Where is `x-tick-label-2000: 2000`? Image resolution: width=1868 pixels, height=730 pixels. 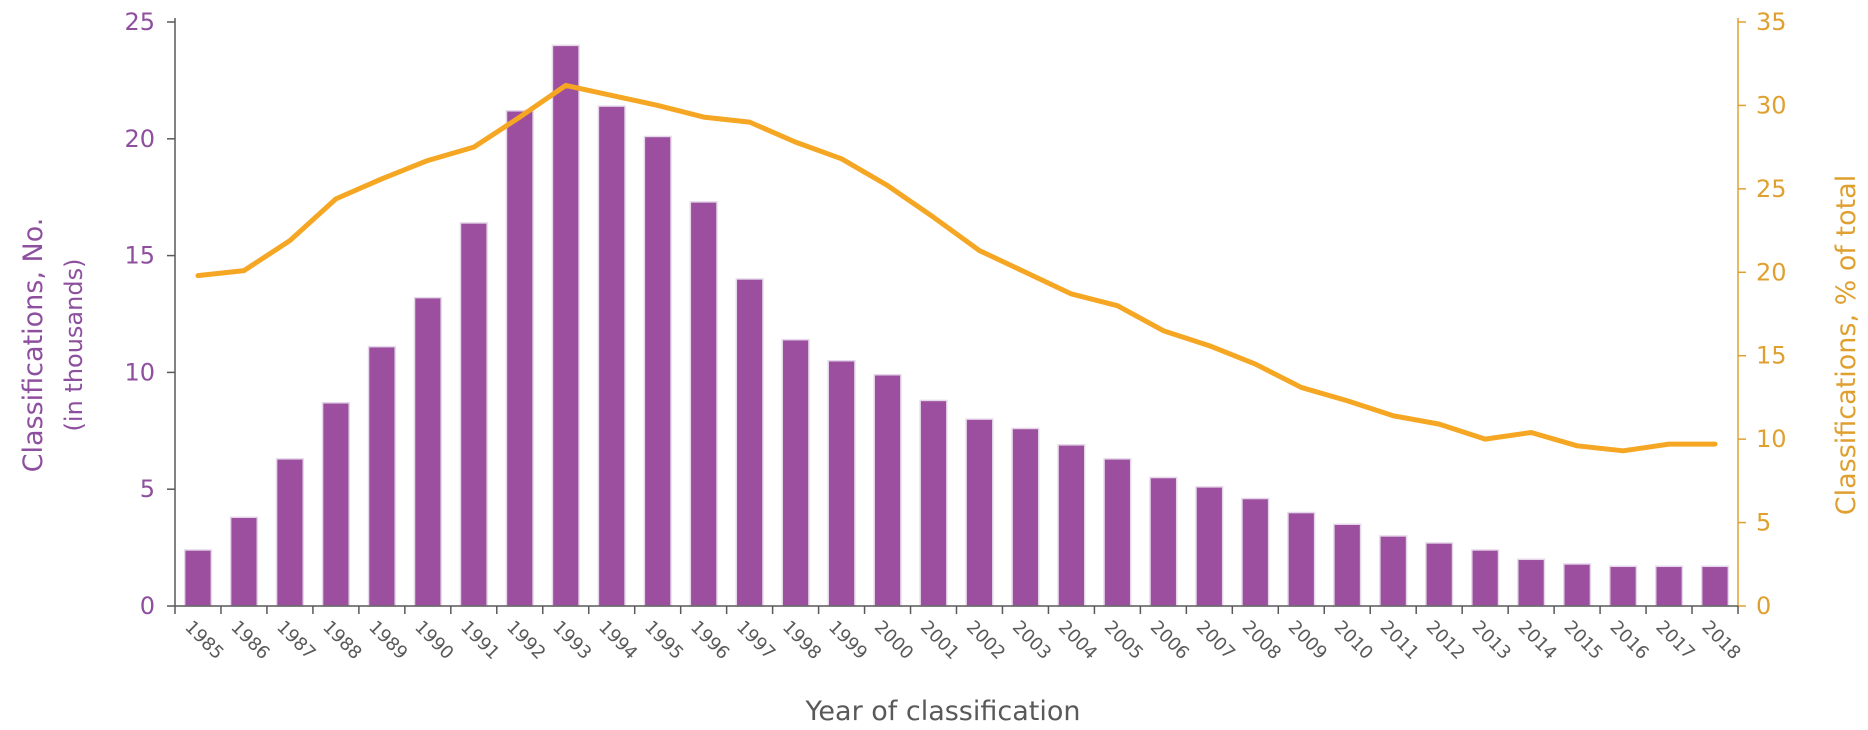
x-tick-label-2000: 2000 is located at coordinates (893, 640).